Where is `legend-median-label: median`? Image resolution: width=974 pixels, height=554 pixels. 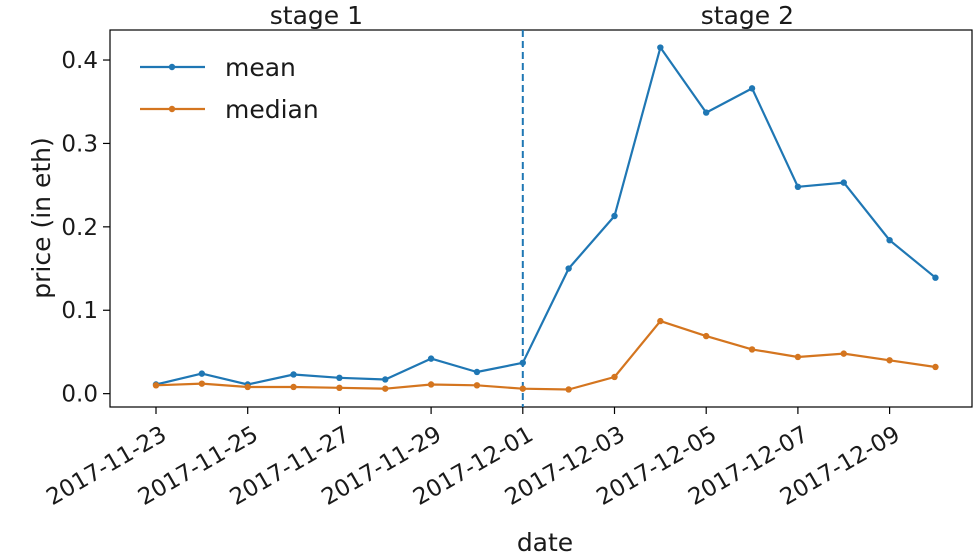 legend-median-label: median is located at coordinates (272, 109).